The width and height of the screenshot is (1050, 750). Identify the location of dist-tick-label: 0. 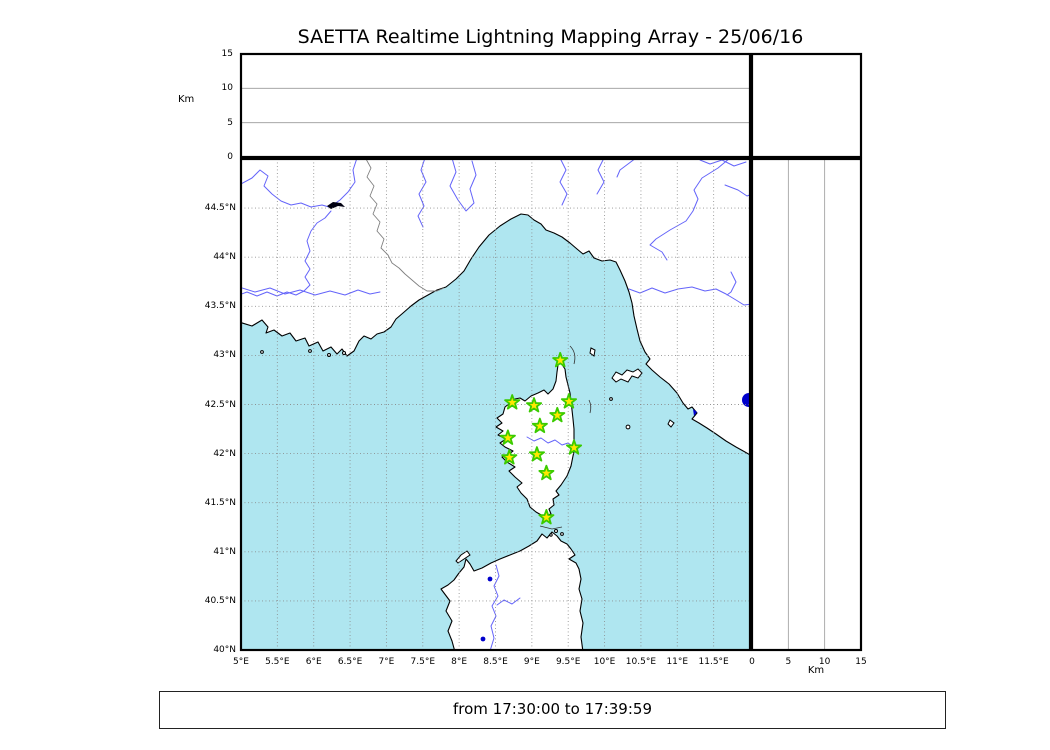
(752, 662).